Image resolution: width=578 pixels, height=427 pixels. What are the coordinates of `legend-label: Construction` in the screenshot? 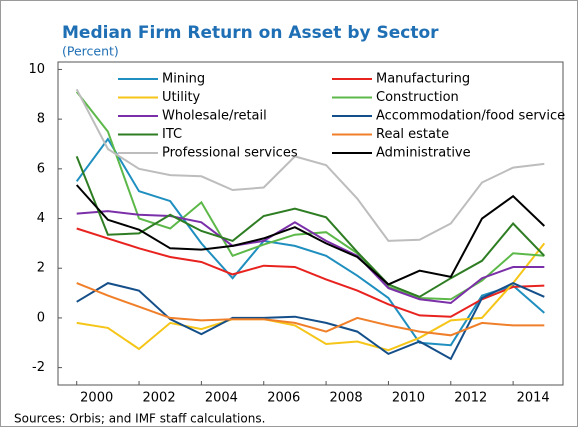 It's located at (417, 97).